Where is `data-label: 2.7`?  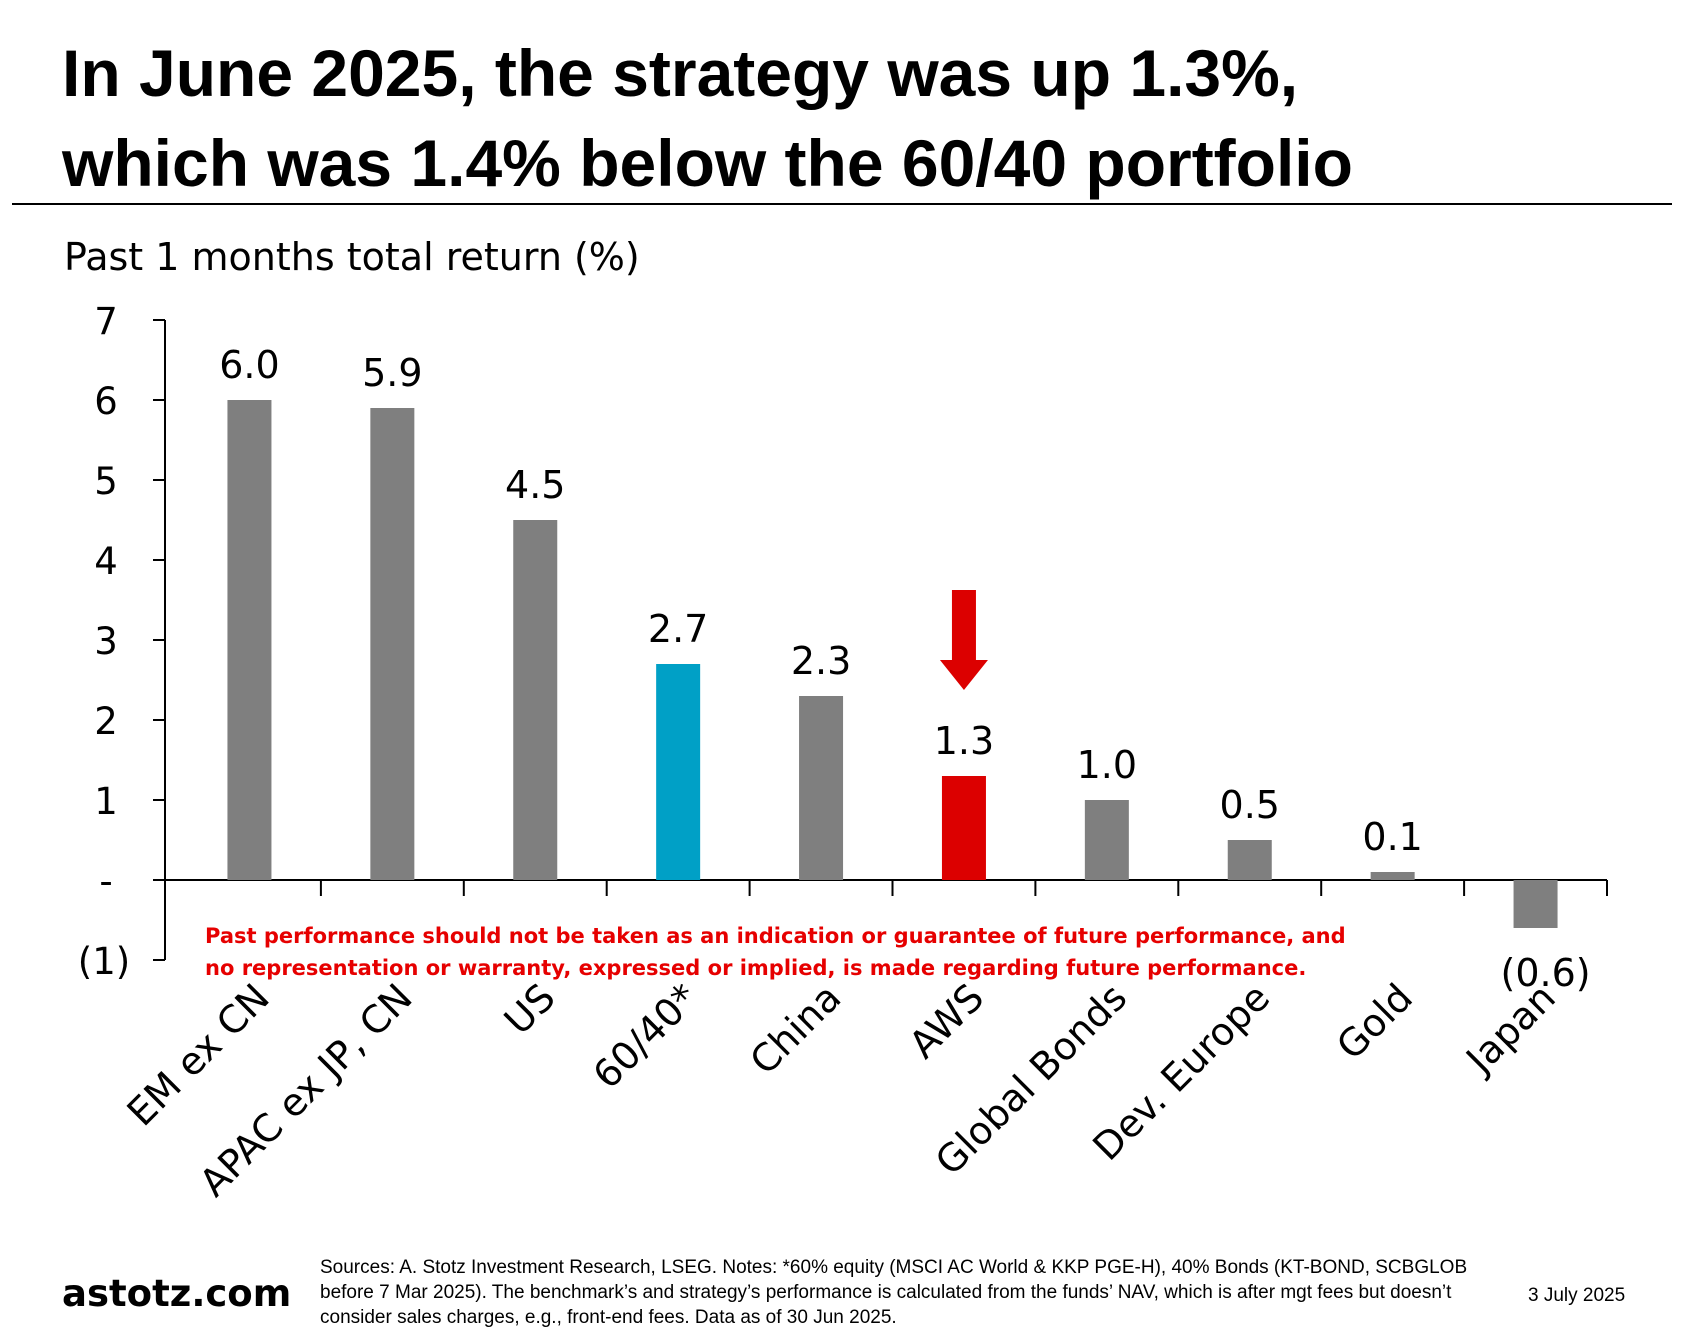 data-label: 2.7 is located at coordinates (678, 629).